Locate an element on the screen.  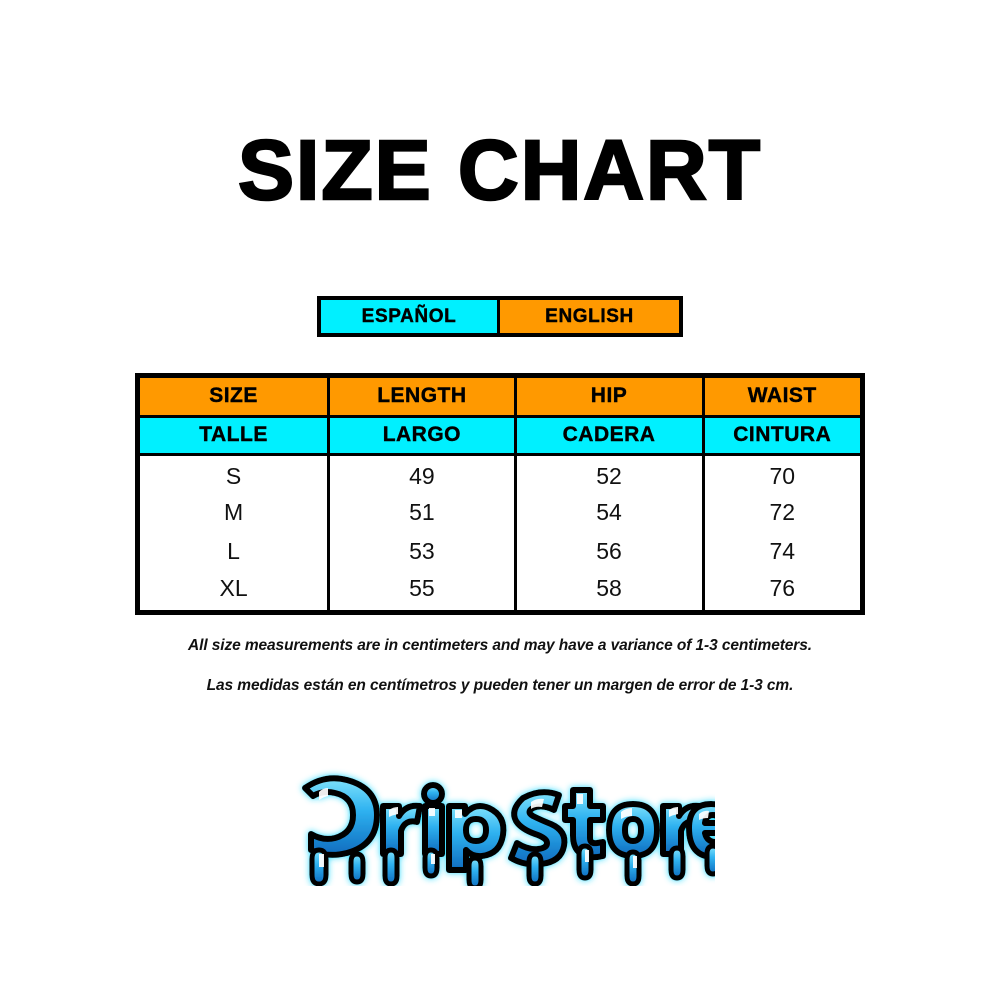
language-toggle: ESPAÑOL ENGLISH is located at coordinates (500, 316).